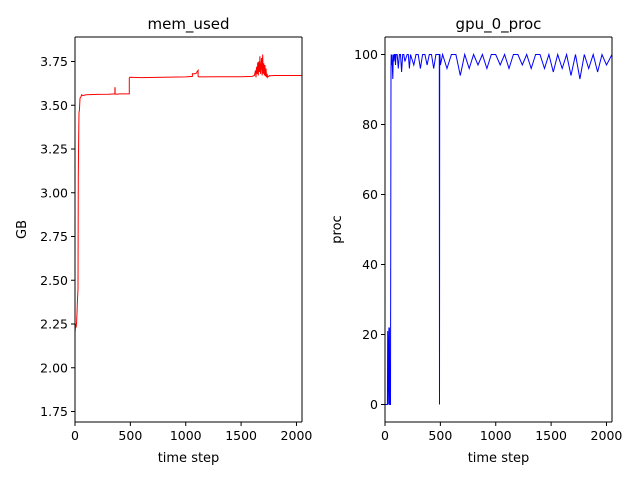 The width and height of the screenshot is (640, 480). I want to click on gpu-proc-xlabel: time step, so click(499, 458).